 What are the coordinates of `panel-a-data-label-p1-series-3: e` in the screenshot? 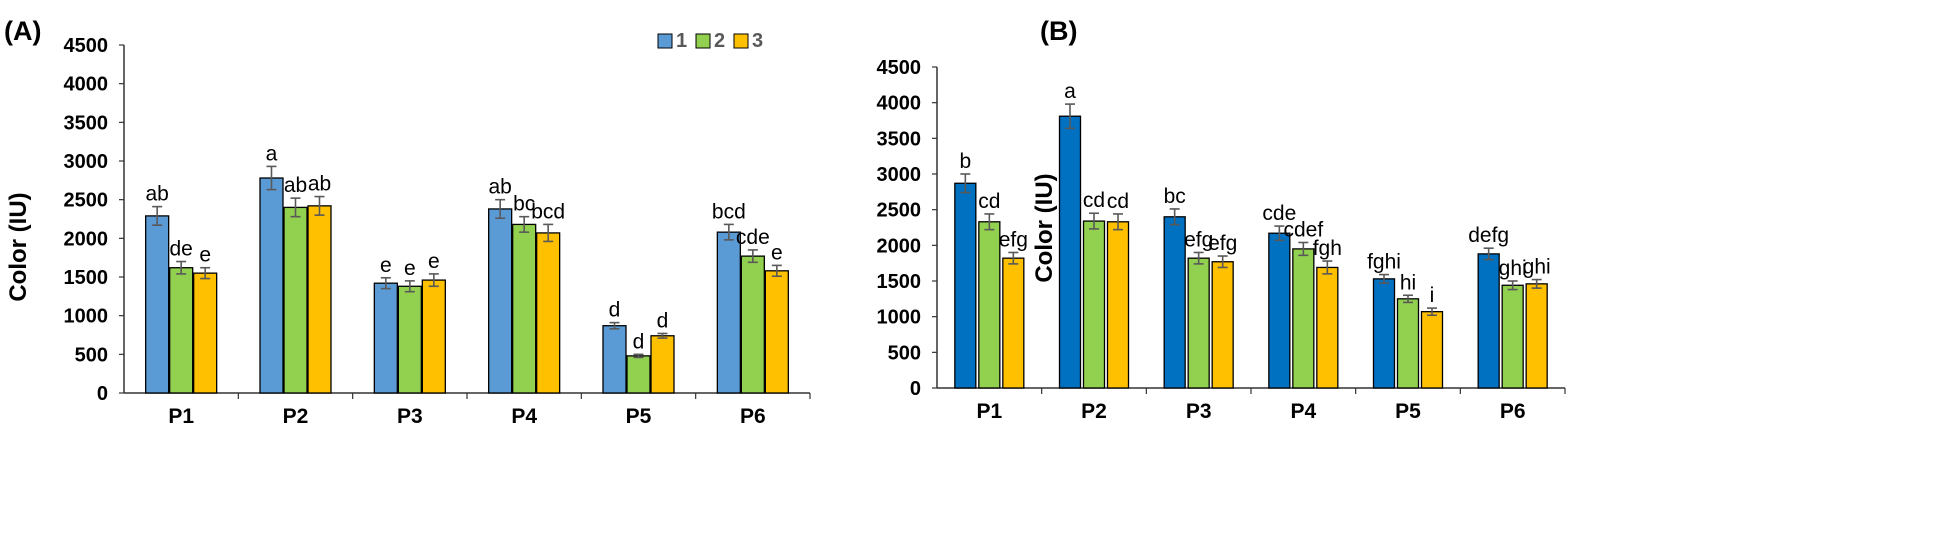 It's located at (205, 255).